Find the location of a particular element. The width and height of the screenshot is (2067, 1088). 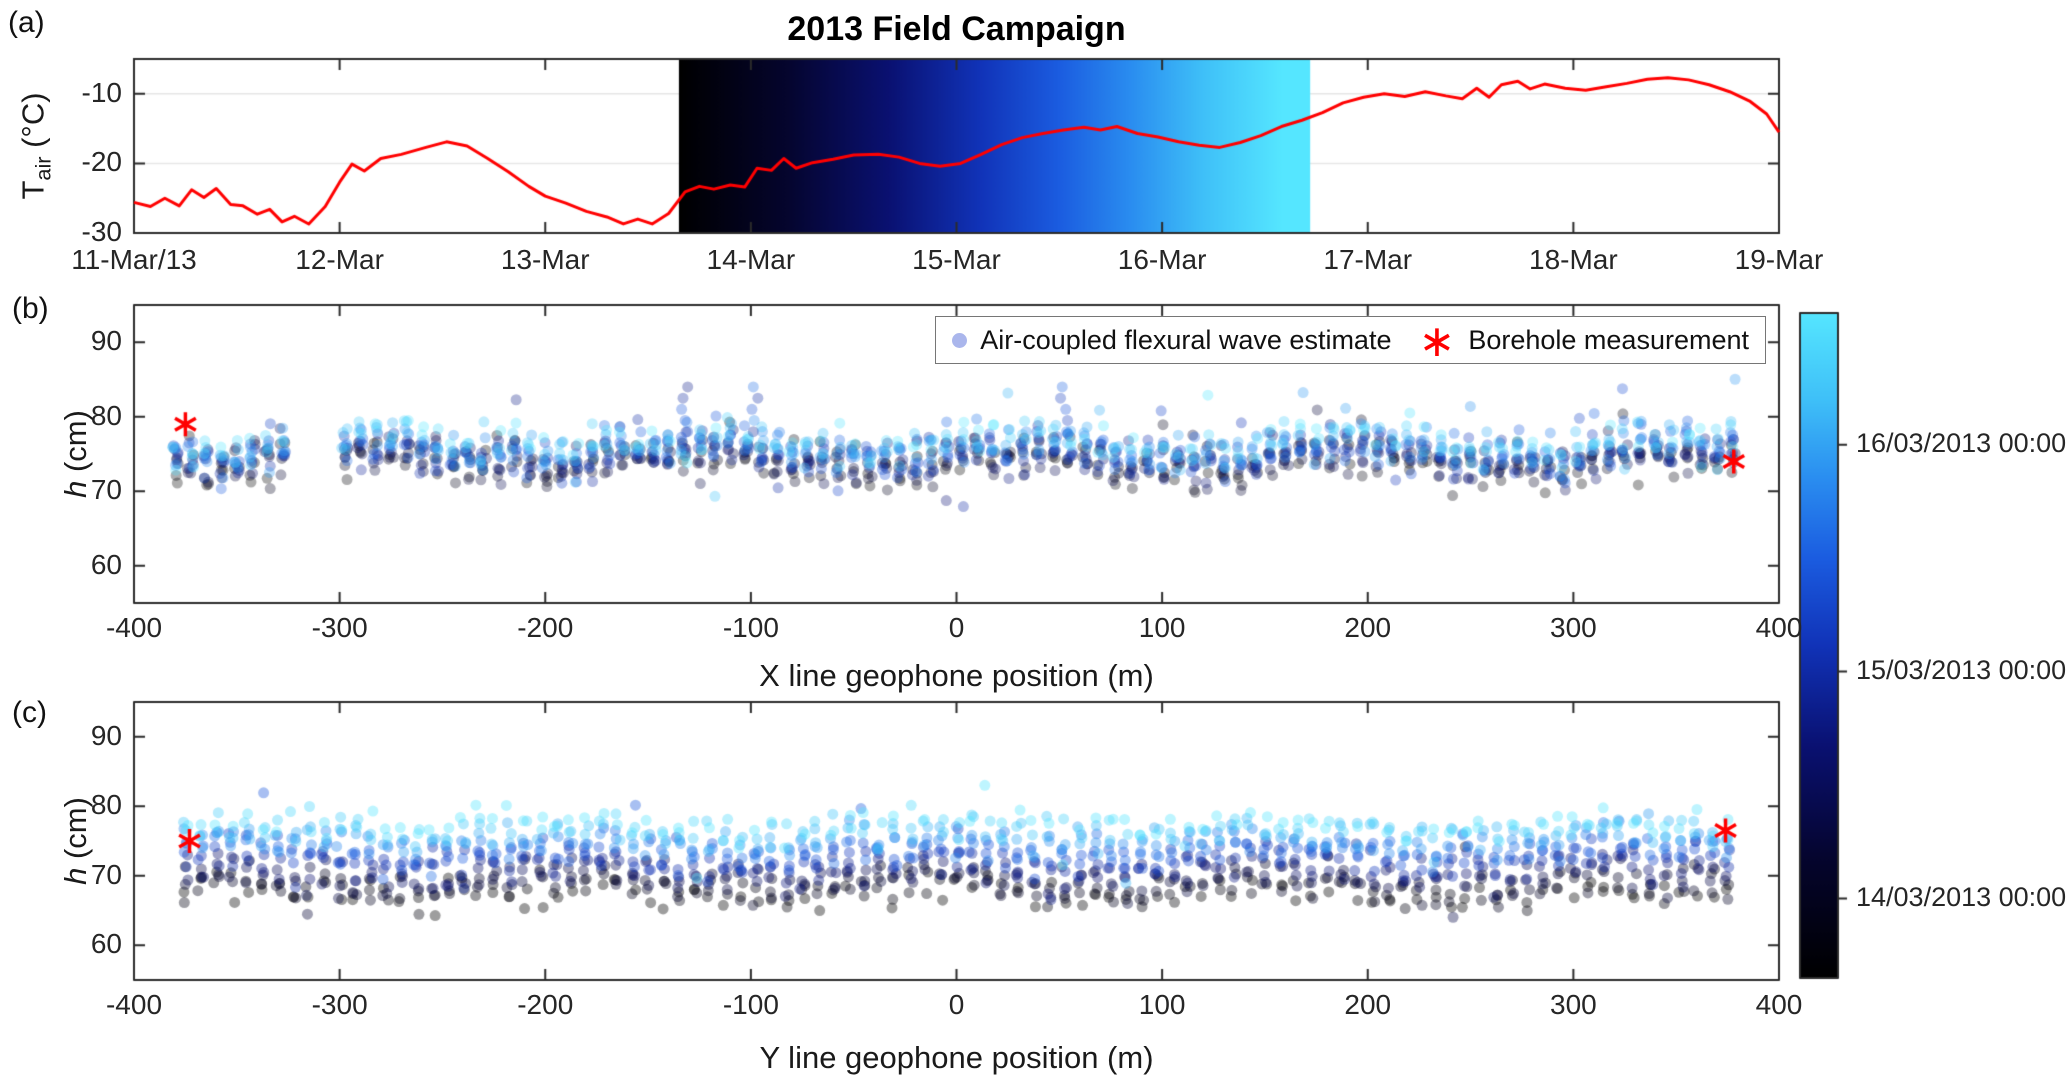

colorbar-label-2: 14/03/2013 00:00 is located at coordinates (1961, 896).